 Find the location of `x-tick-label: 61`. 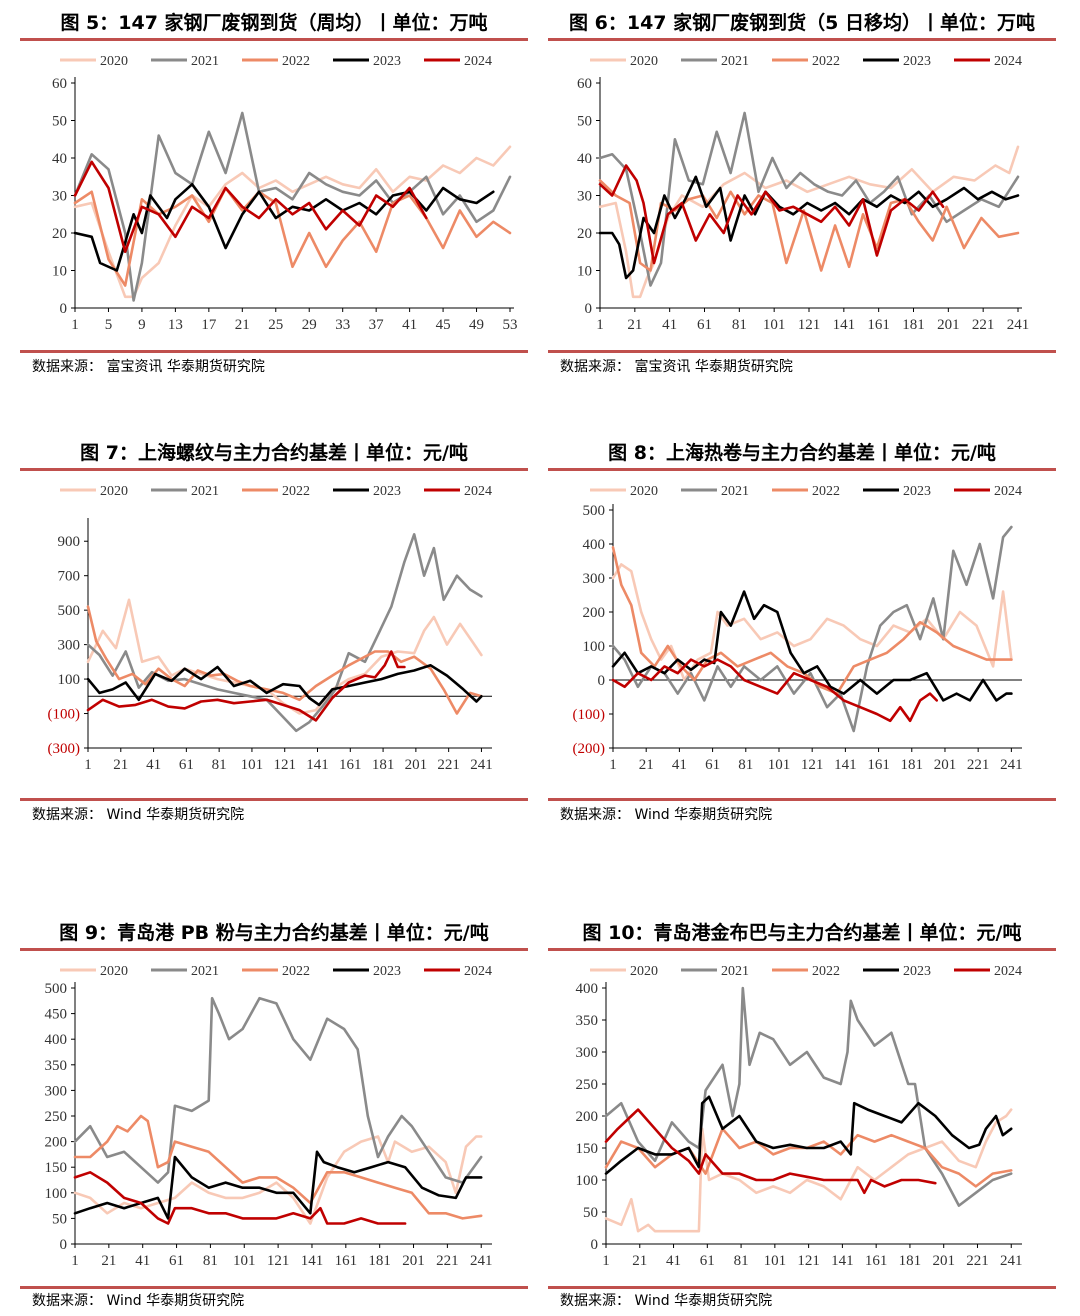

x-tick-label: 61 is located at coordinates (707, 1261).